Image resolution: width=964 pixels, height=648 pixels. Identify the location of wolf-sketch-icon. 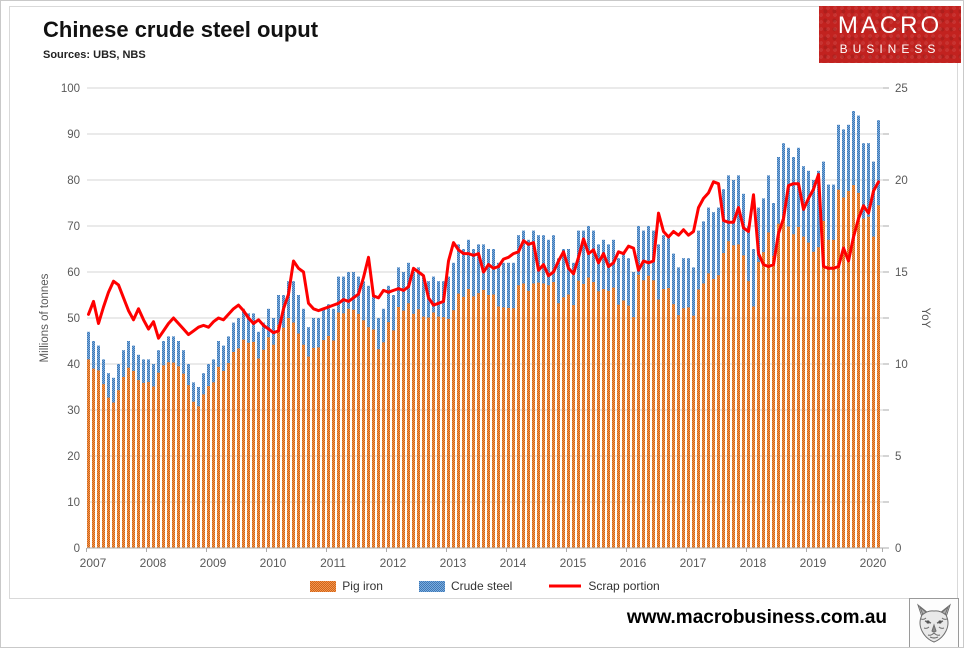
(934, 623).